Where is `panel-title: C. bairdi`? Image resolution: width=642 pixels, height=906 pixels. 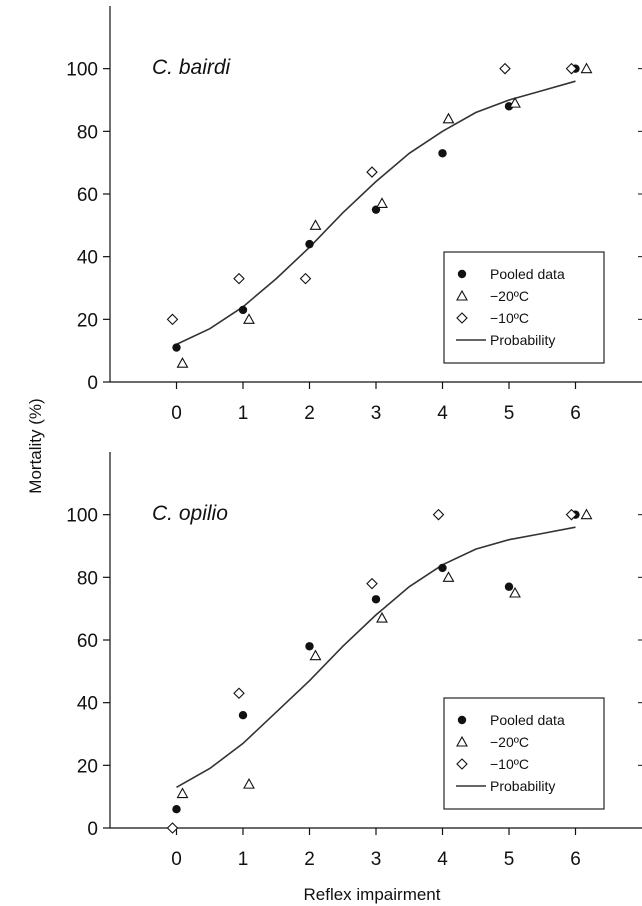
panel-title: C. bairdi is located at coordinates (192, 67).